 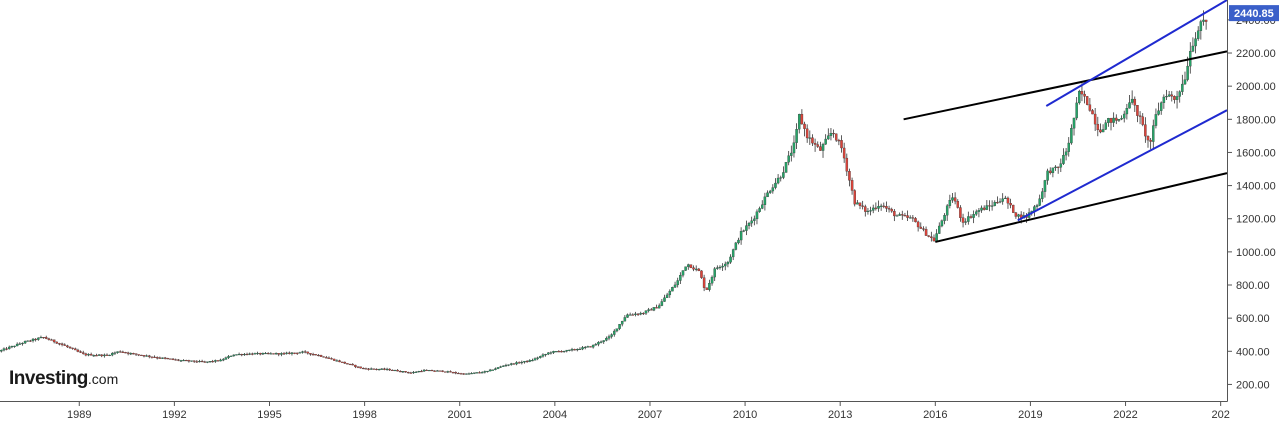 What do you see at coordinates (269, 415) in the screenshot?
I see `x-tick-label: 1995` at bounding box center [269, 415].